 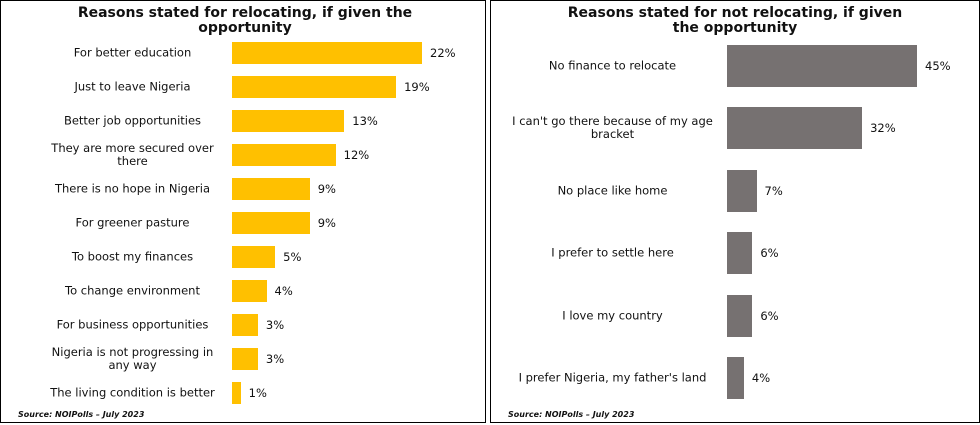 I want to click on category-label: There is no hope in Nigeria, so click(x=132, y=188).